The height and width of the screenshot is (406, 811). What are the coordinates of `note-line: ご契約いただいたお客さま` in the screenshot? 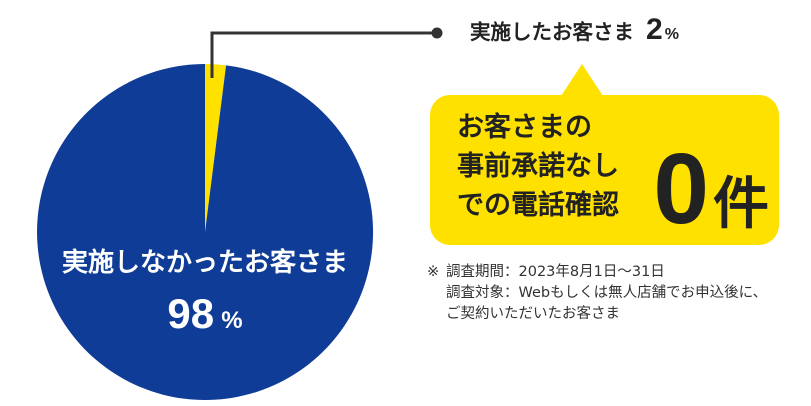 It's located at (533, 314).